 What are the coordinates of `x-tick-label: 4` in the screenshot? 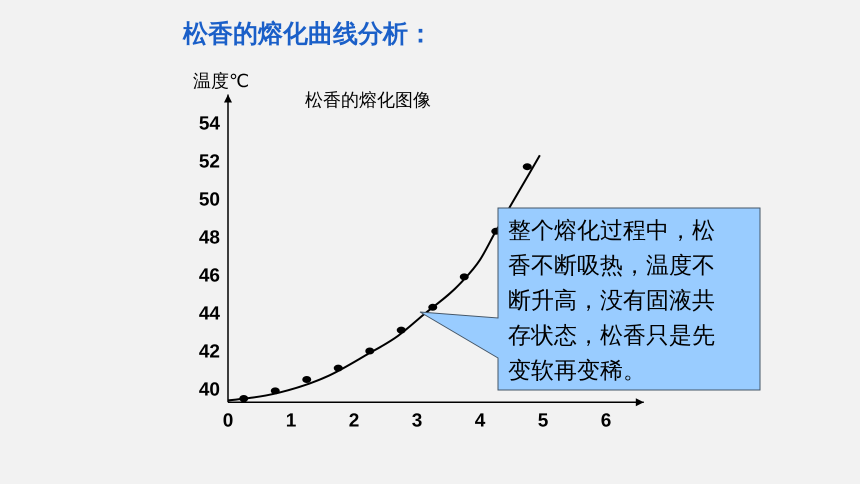 It's located at (480, 421).